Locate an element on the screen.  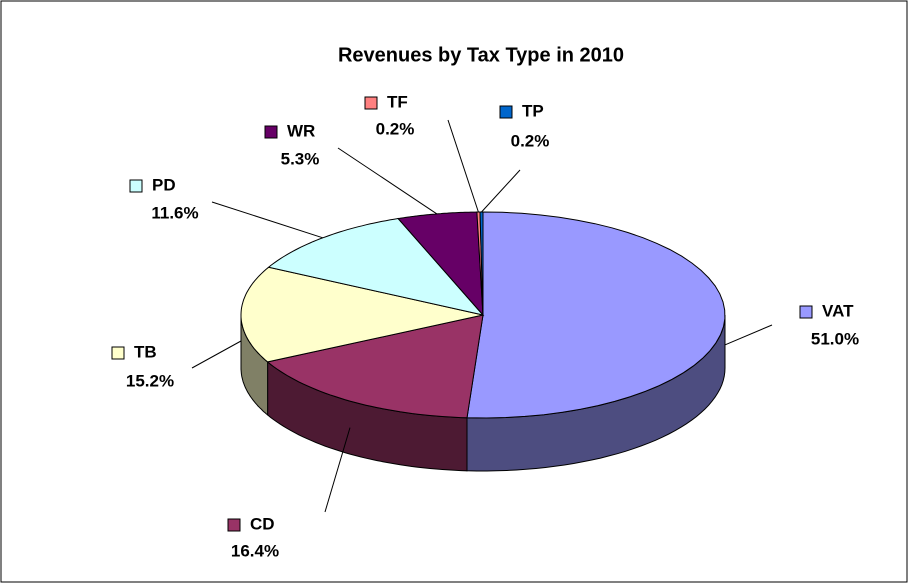
category-label: TB is located at coordinates (145, 351).